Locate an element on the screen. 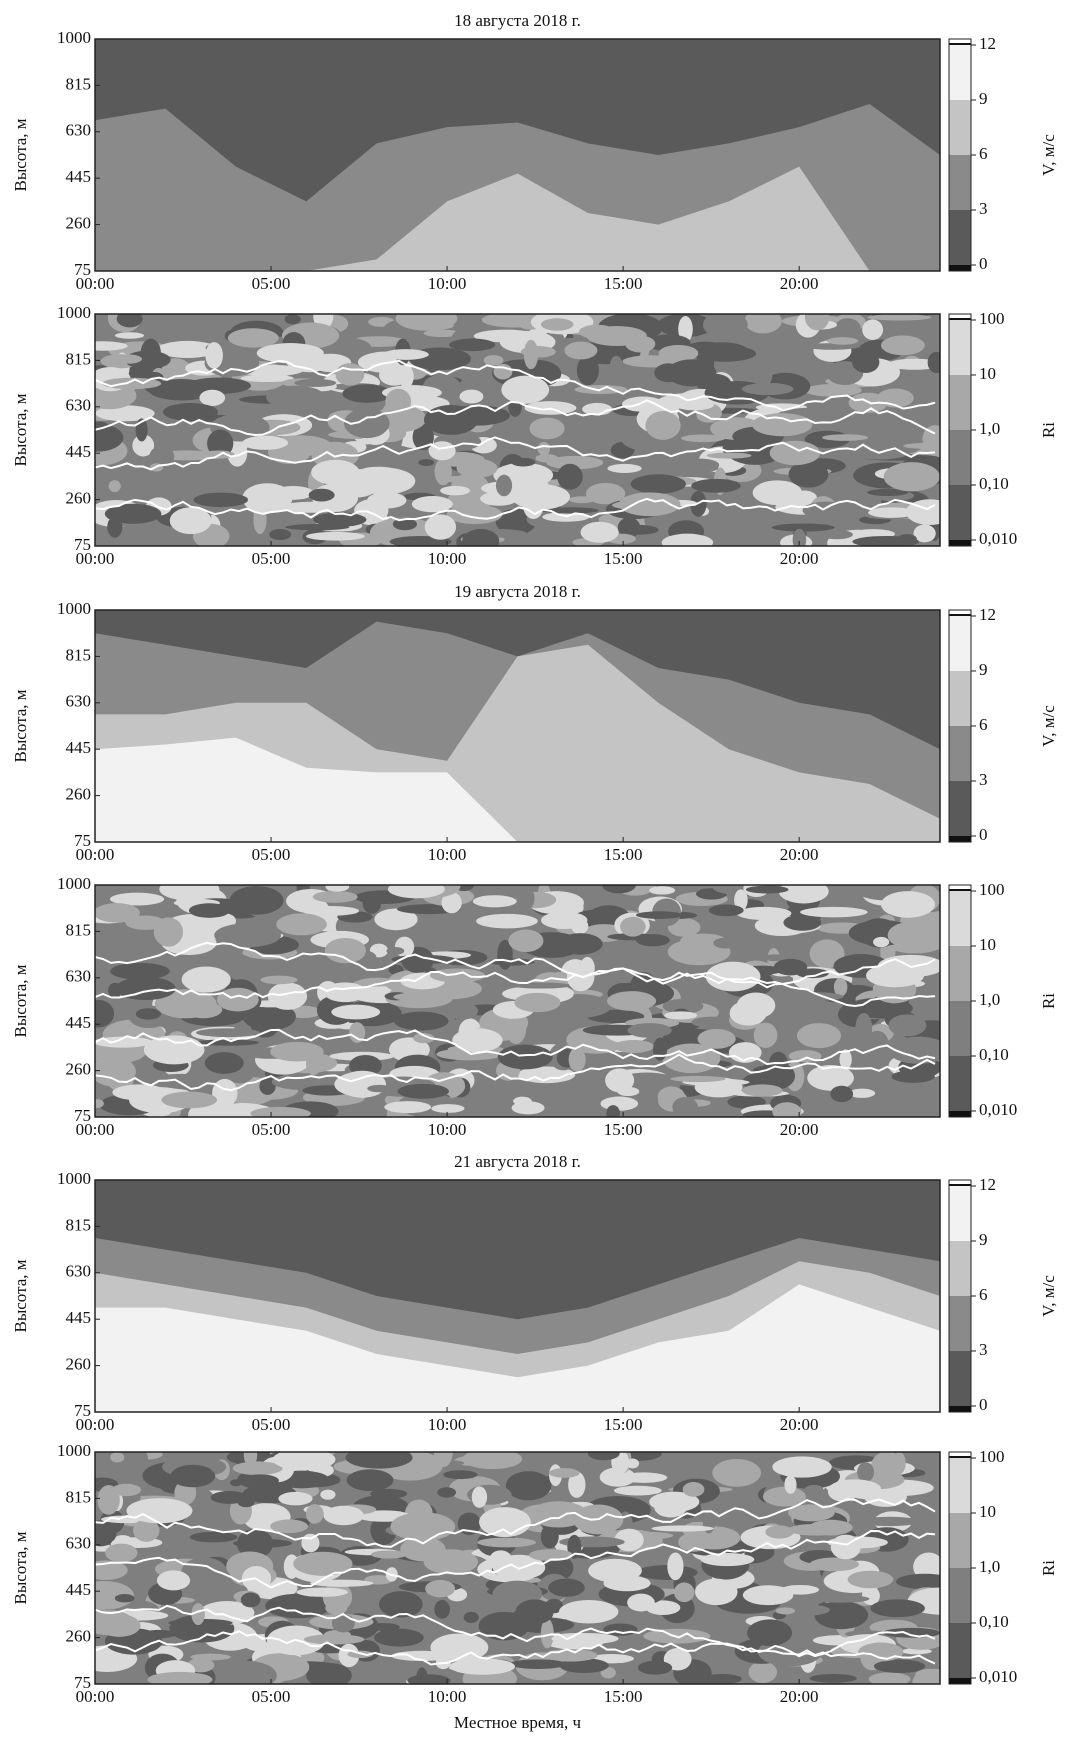  colorbar-label: Ri is located at coordinates (1048, 1001).